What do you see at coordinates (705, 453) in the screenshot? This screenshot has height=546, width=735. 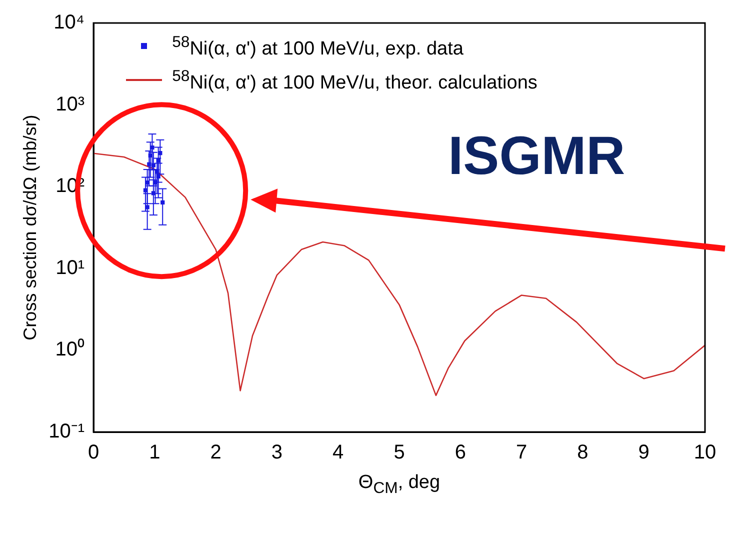 I see `x-tick-label: 10` at bounding box center [705, 453].